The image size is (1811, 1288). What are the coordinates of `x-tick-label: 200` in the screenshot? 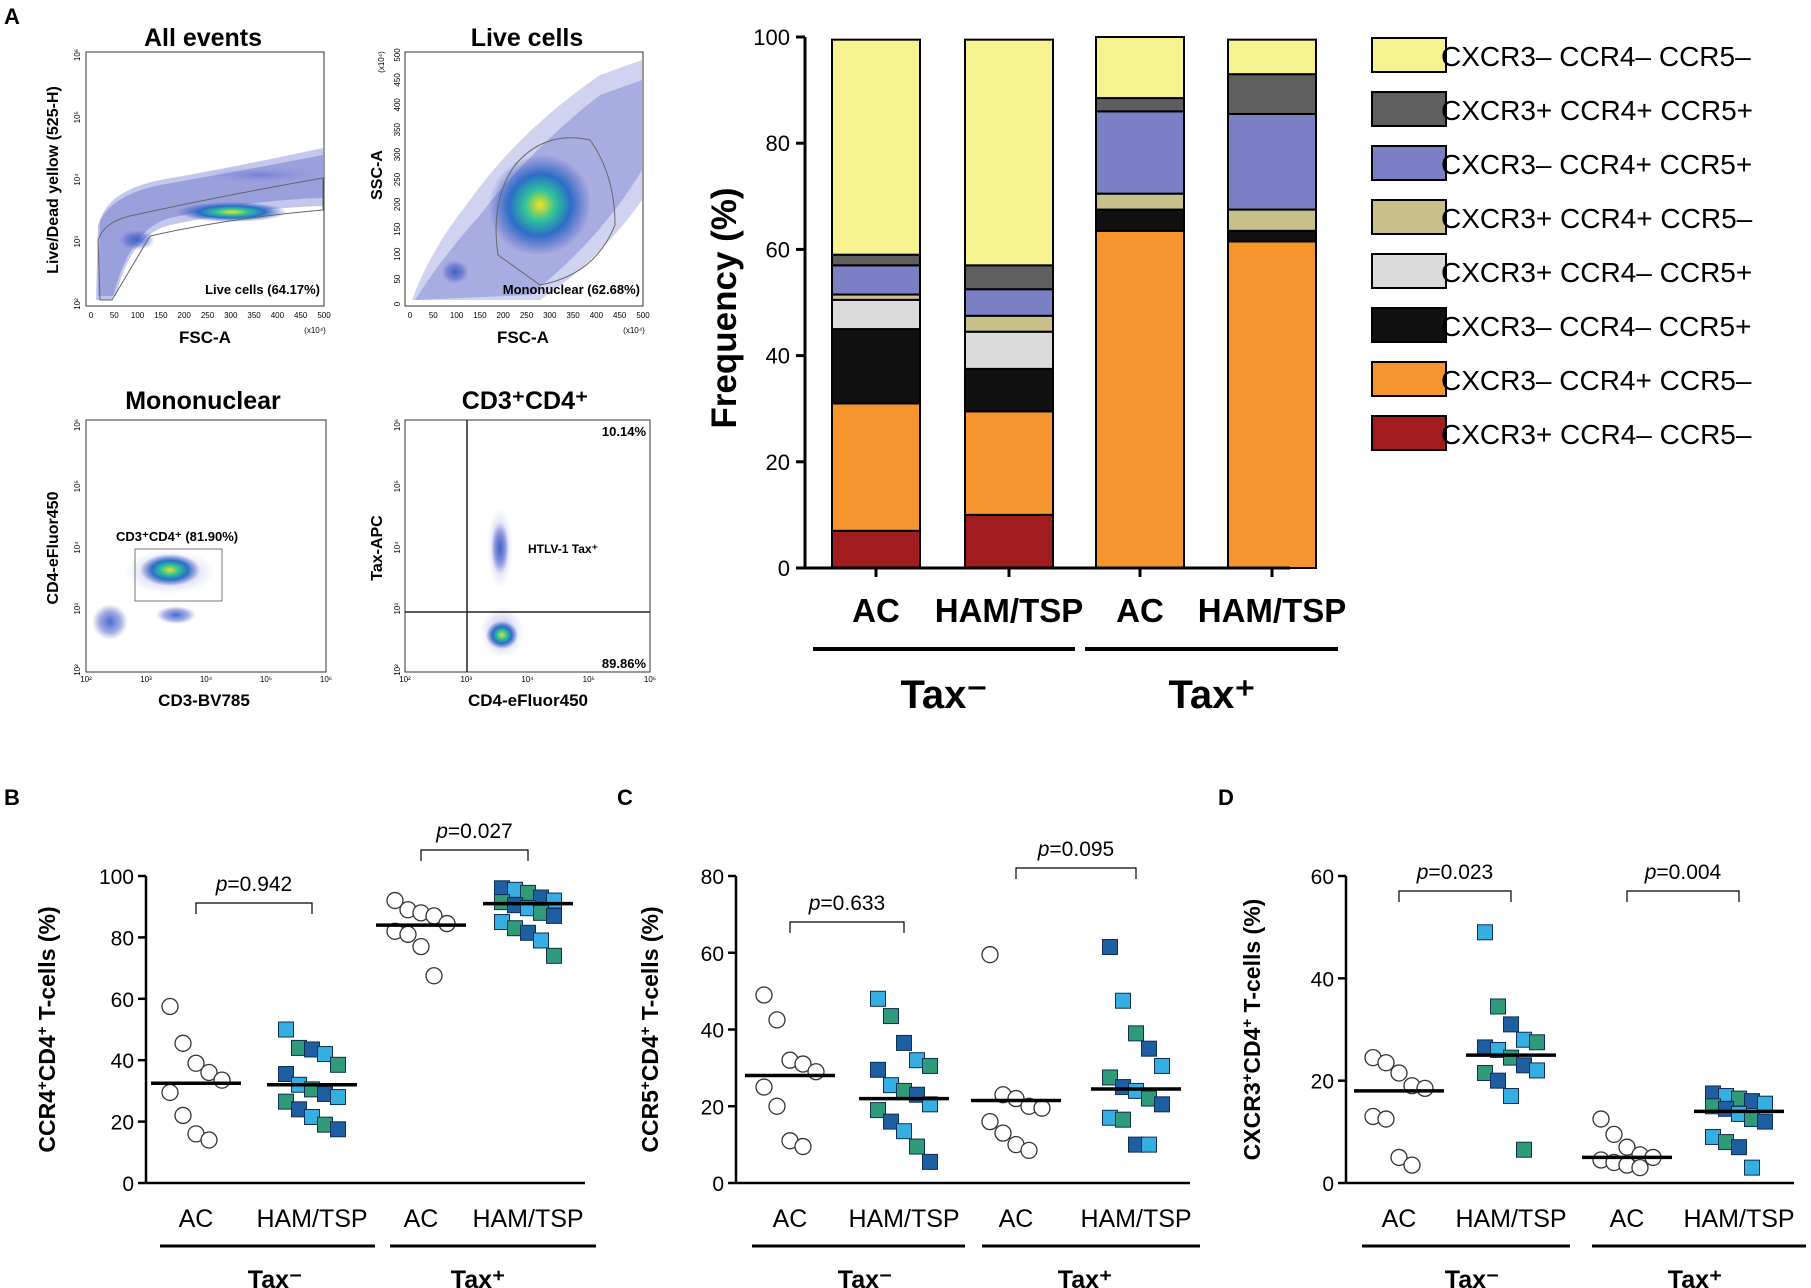 It's located at (504, 315).